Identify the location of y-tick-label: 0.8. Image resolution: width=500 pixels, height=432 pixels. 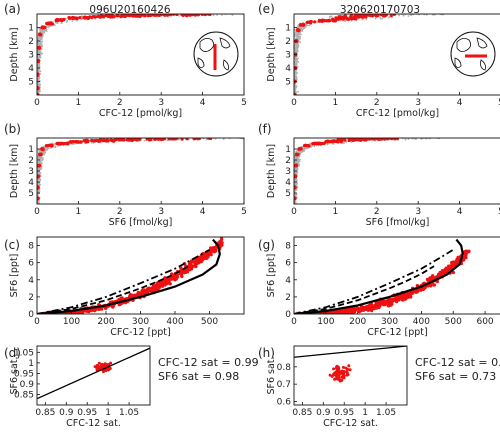
(284, 368).